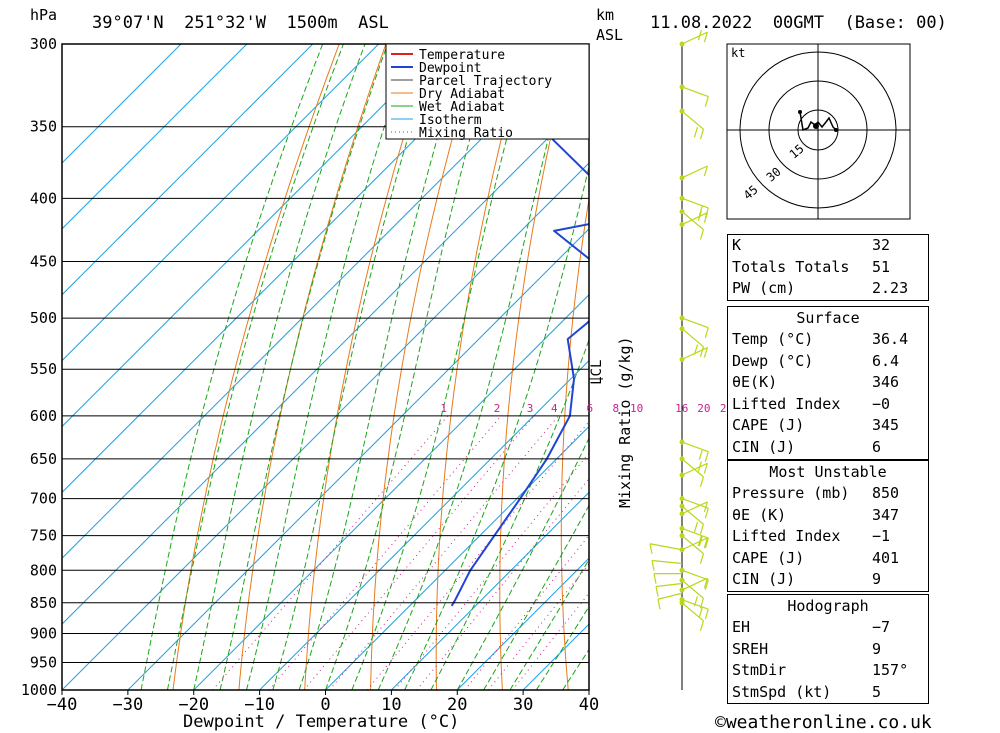 The height and width of the screenshot is (733, 1000). What do you see at coordinates (39, 690) in the screenshot?
I see `pressure-tick-label: 1000` at bounding box center [39, 690].